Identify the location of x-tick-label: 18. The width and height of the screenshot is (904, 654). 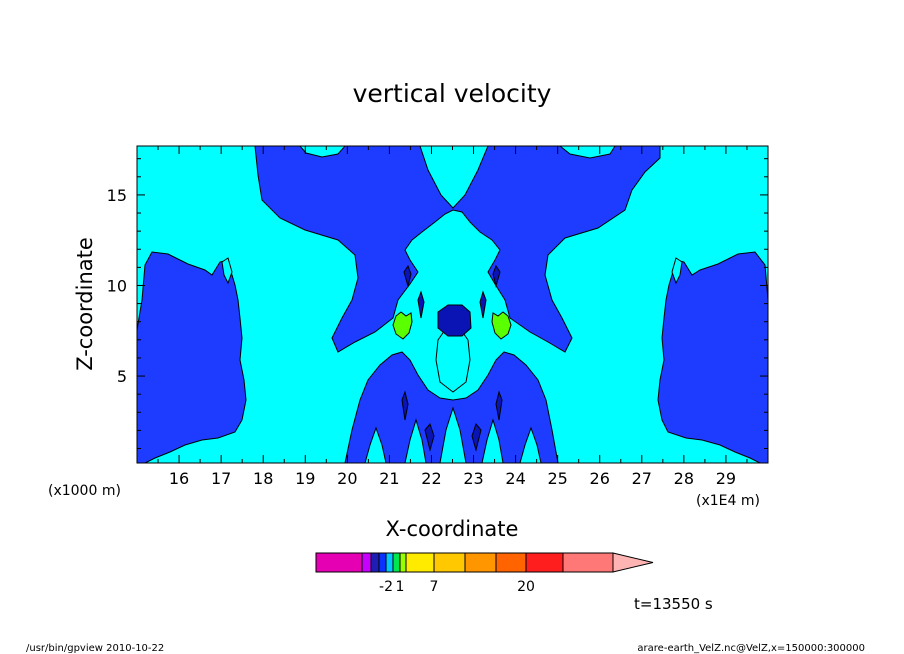
(263, 478).